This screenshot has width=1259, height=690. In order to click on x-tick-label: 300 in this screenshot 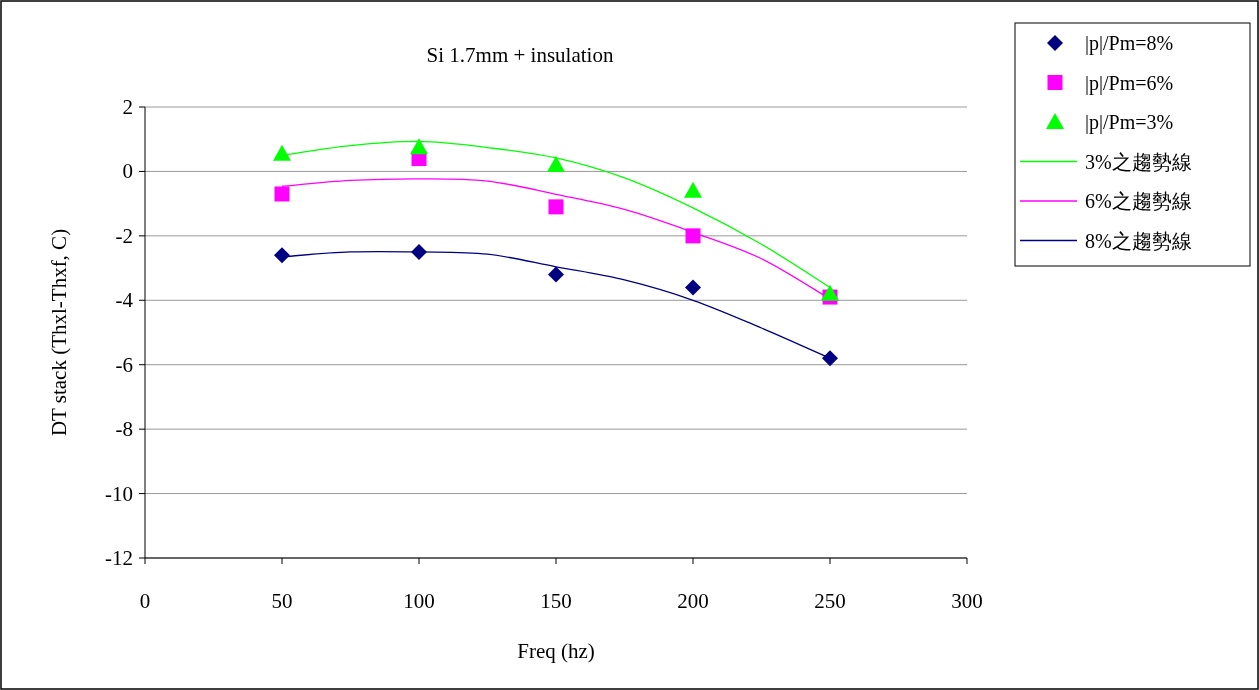, I will do `click(967, 601)`.